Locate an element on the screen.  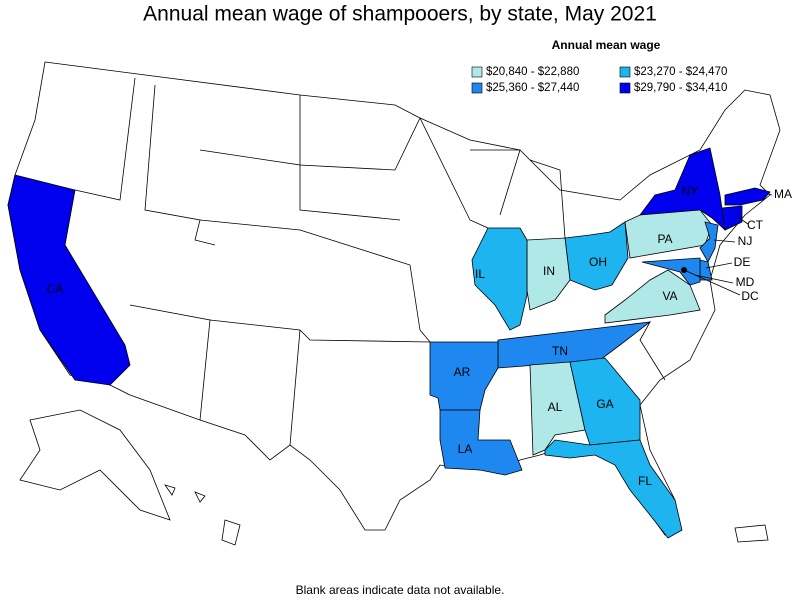
state-label: TN is located at coordinates (560, 351).